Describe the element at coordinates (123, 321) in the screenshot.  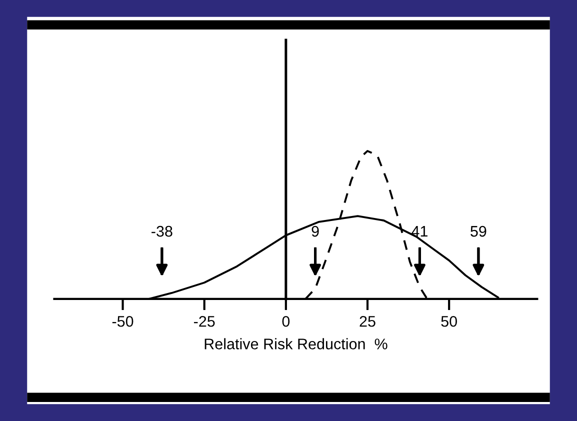
I see `x-tick-label: -50` at that location.